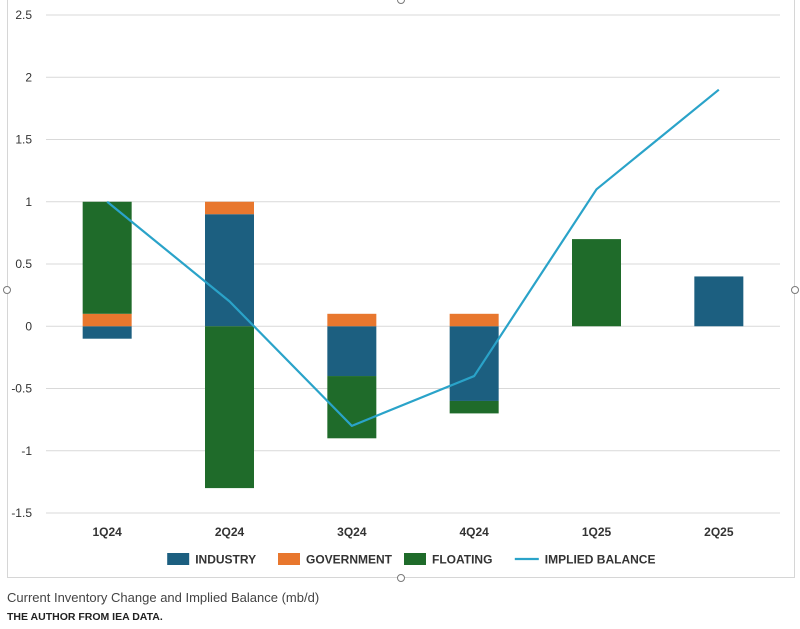 The image size is (800, 629). I want to click on x-tick-label: 3Q24, so click(352, 532).